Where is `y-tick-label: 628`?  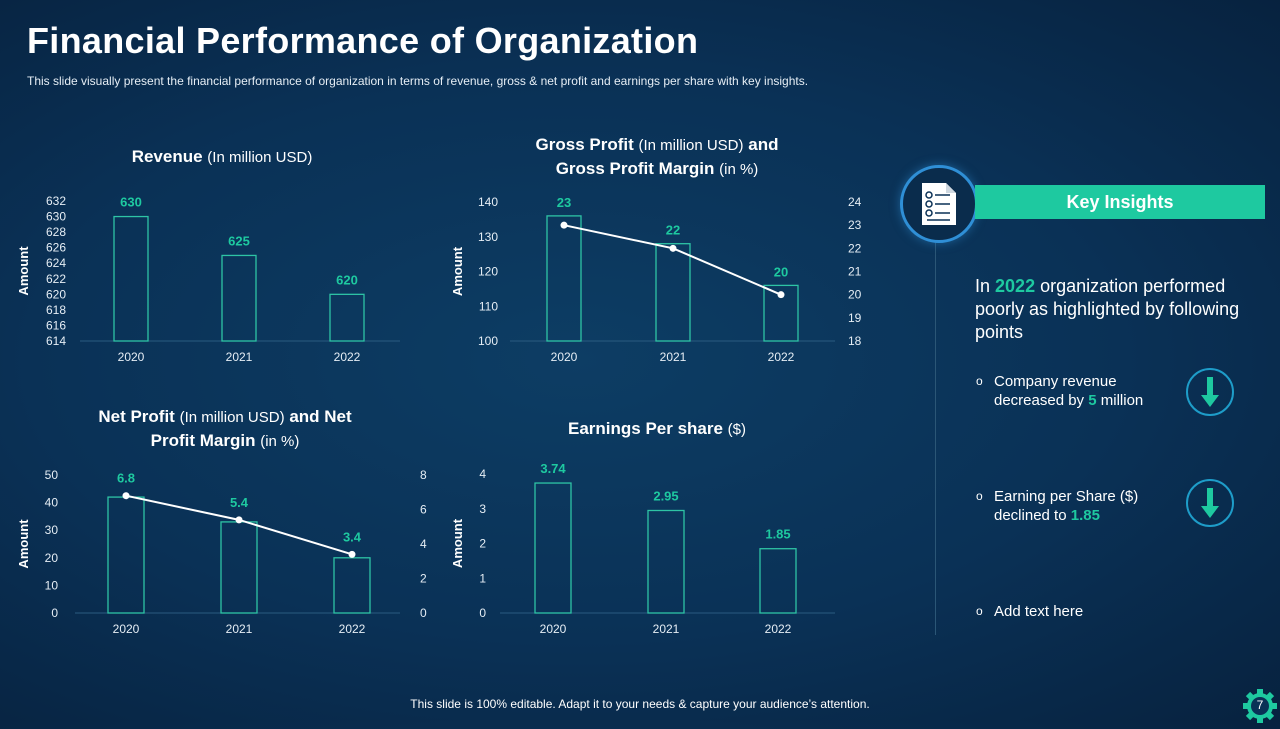 y-tick-label: 628 is located at coordinates (56, 232).